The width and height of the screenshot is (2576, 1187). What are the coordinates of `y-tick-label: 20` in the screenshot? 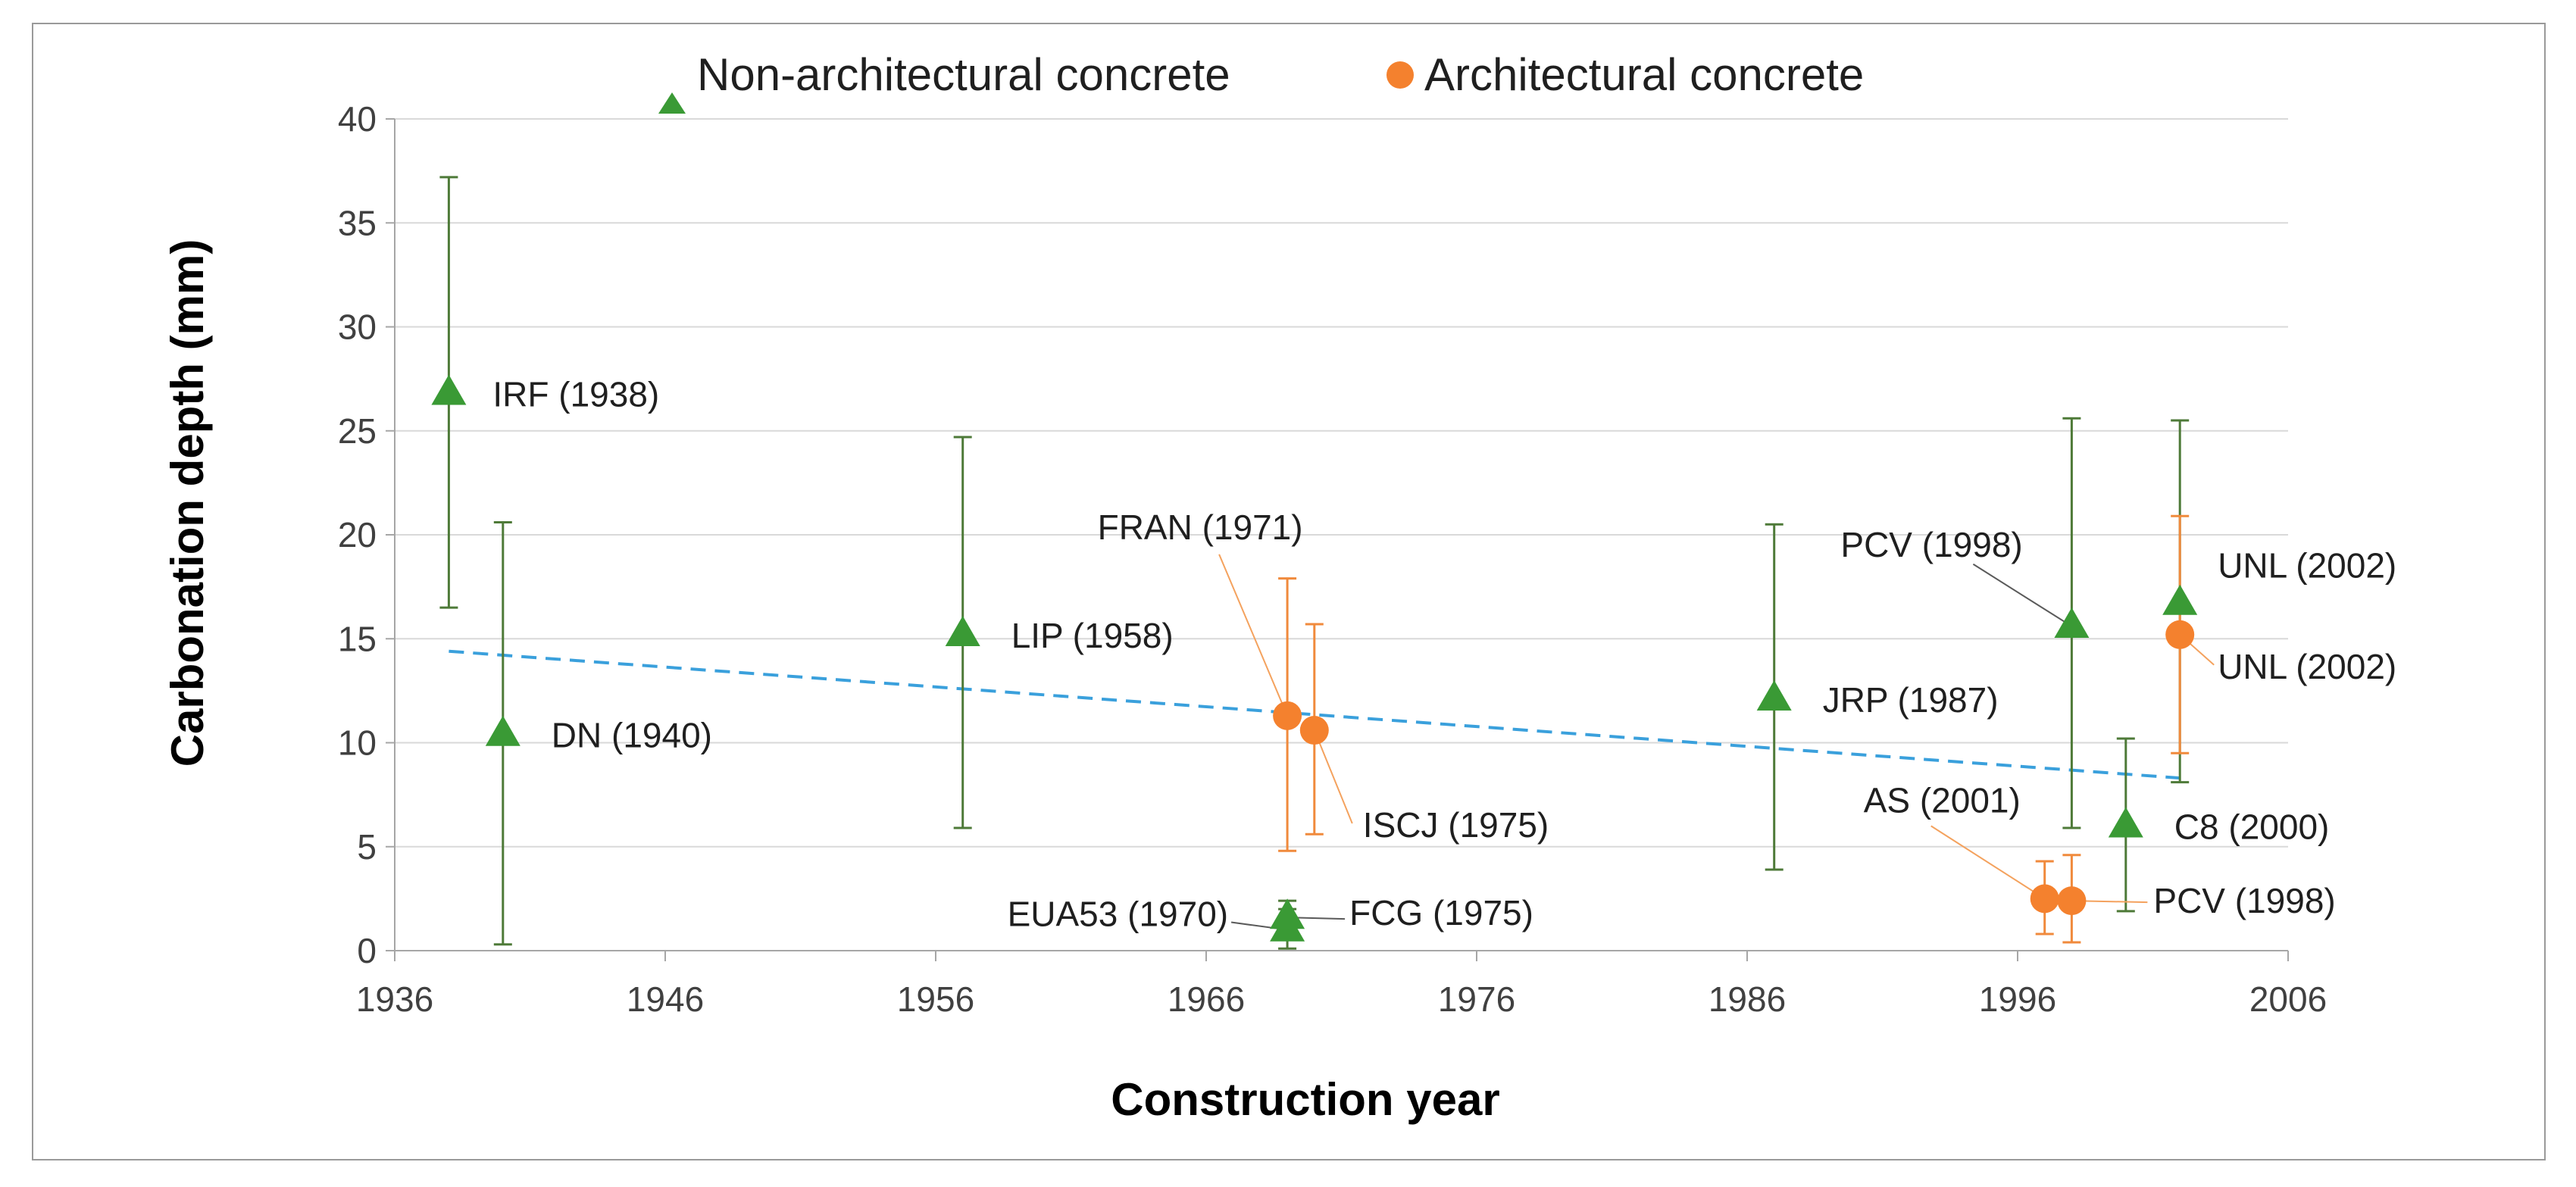 It's located at (357, 534).